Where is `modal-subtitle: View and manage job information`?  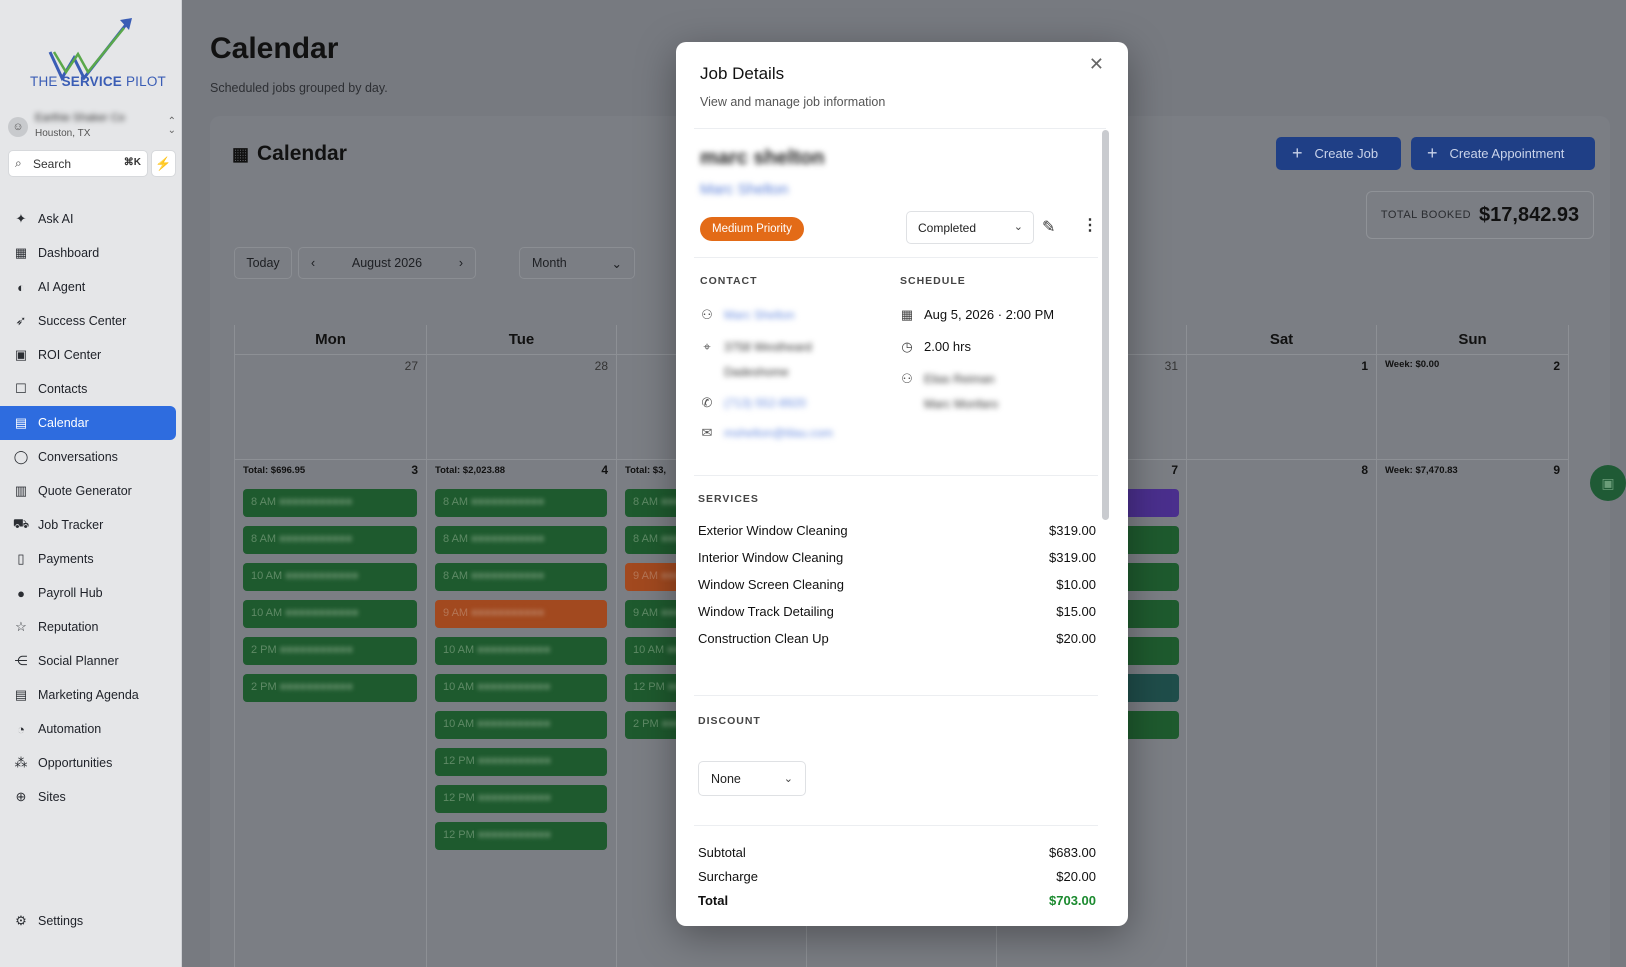 modal-subtitle: View and manage job information is located at coordinates (793, 102).